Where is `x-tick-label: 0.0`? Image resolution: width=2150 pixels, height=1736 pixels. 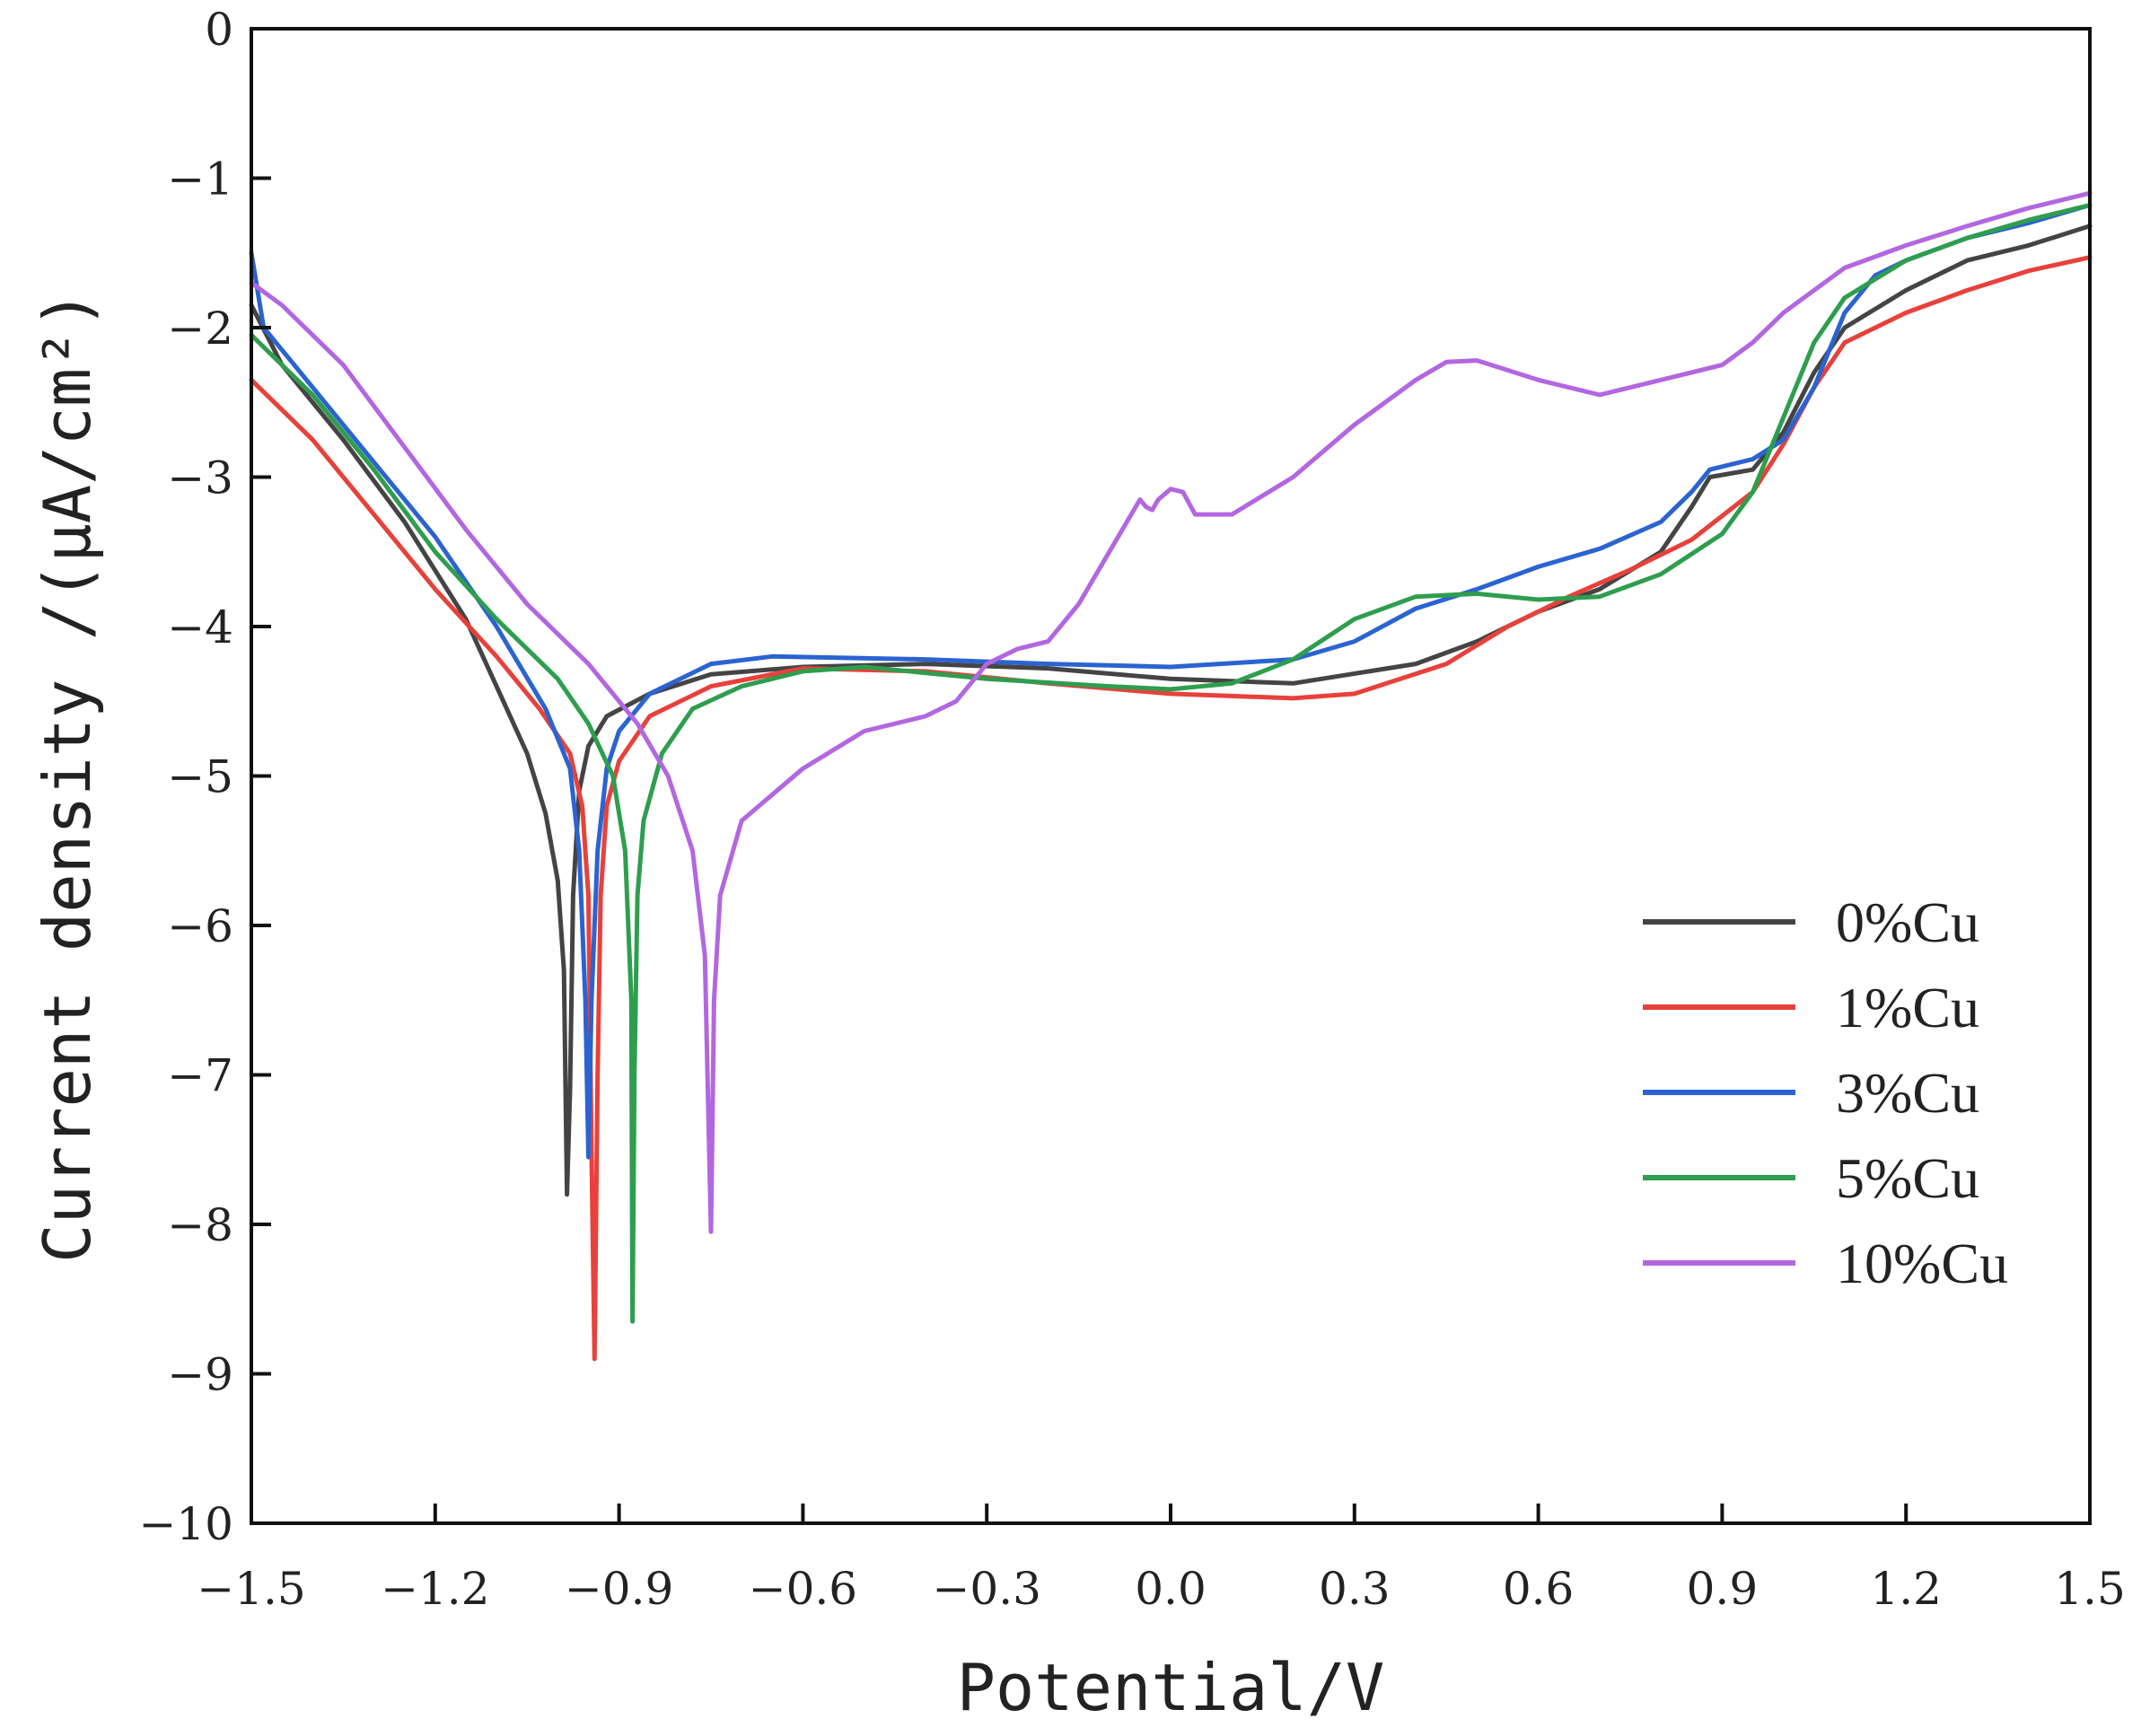 x-tick-label: 0.0 is located at coordinates (1171, 1589).